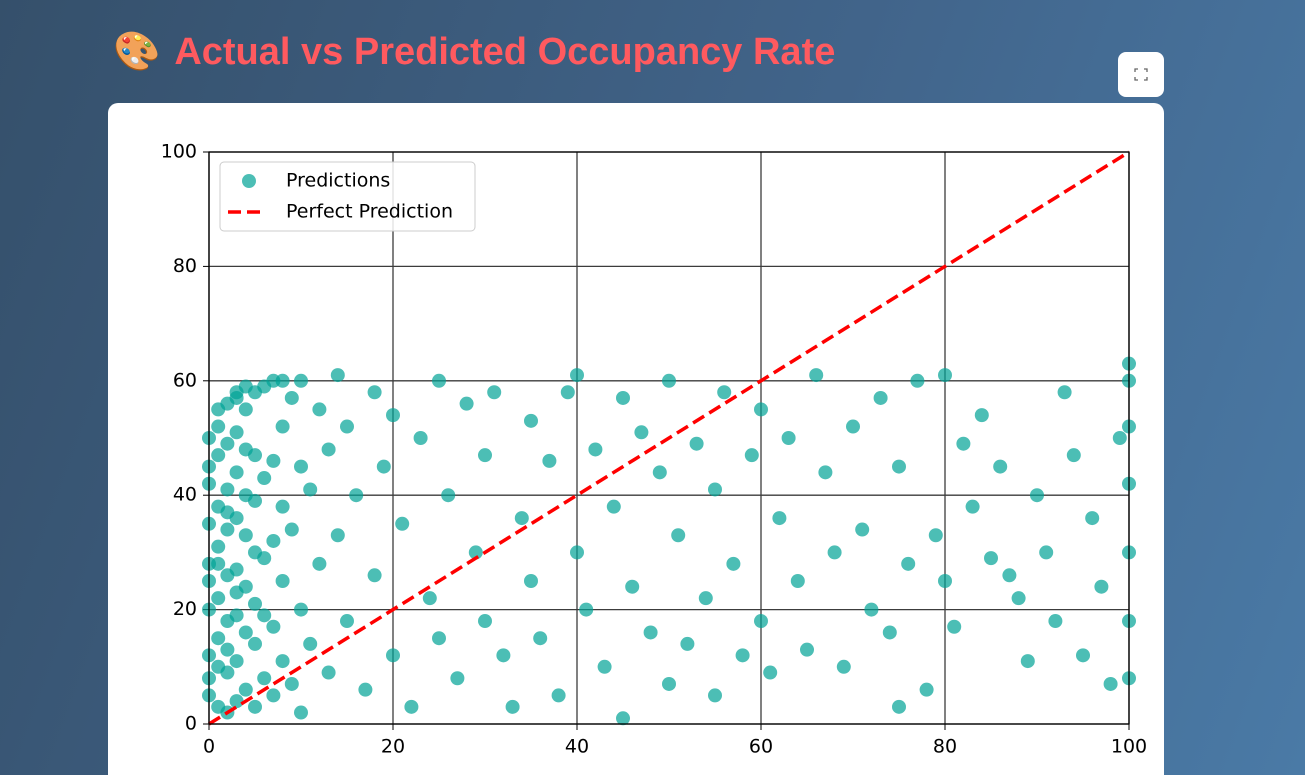  What do you see at coordinates (761, 747) in the screenshot?
I see `x-tick-label: 60` at bounding box center [761, 747].